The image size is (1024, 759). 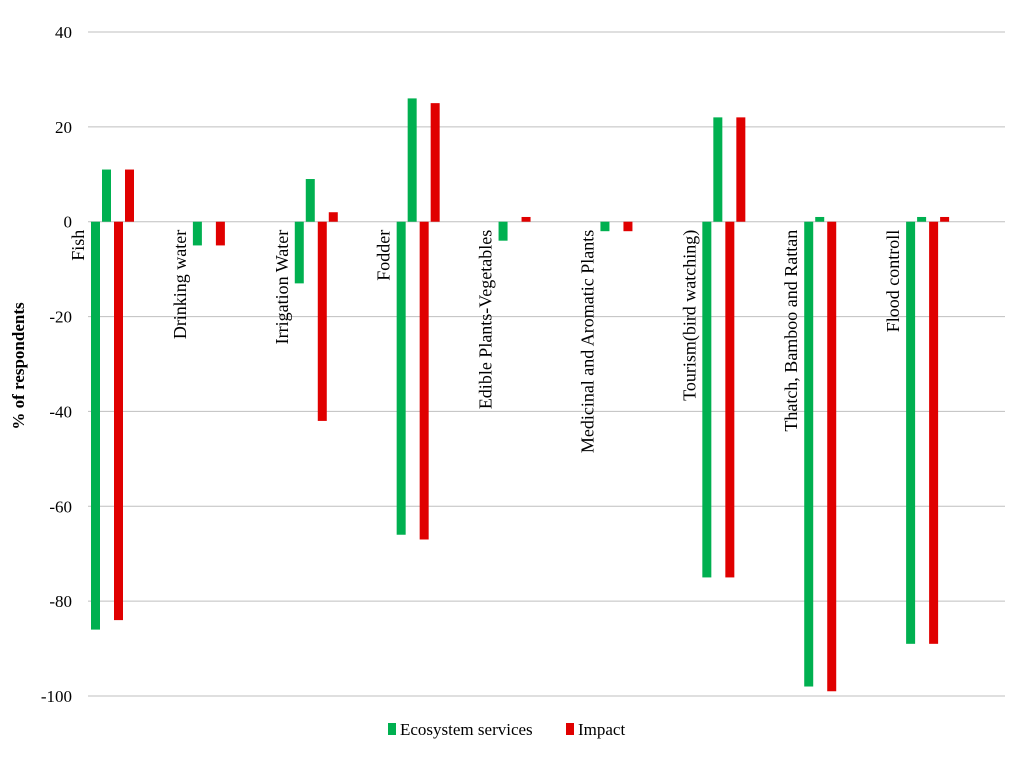 What do you see at coordinates (56, 696) in the screenshot?
I see `y-tick-label: -100` at bounding box center [56, 696].